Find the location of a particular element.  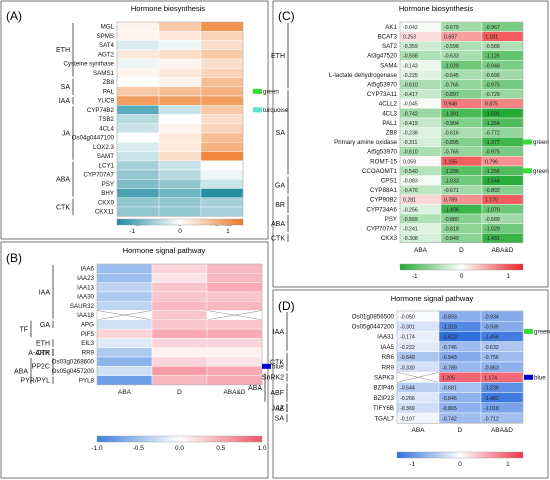

cell-value-label: -0.849 is located at coordinates (451, 239).